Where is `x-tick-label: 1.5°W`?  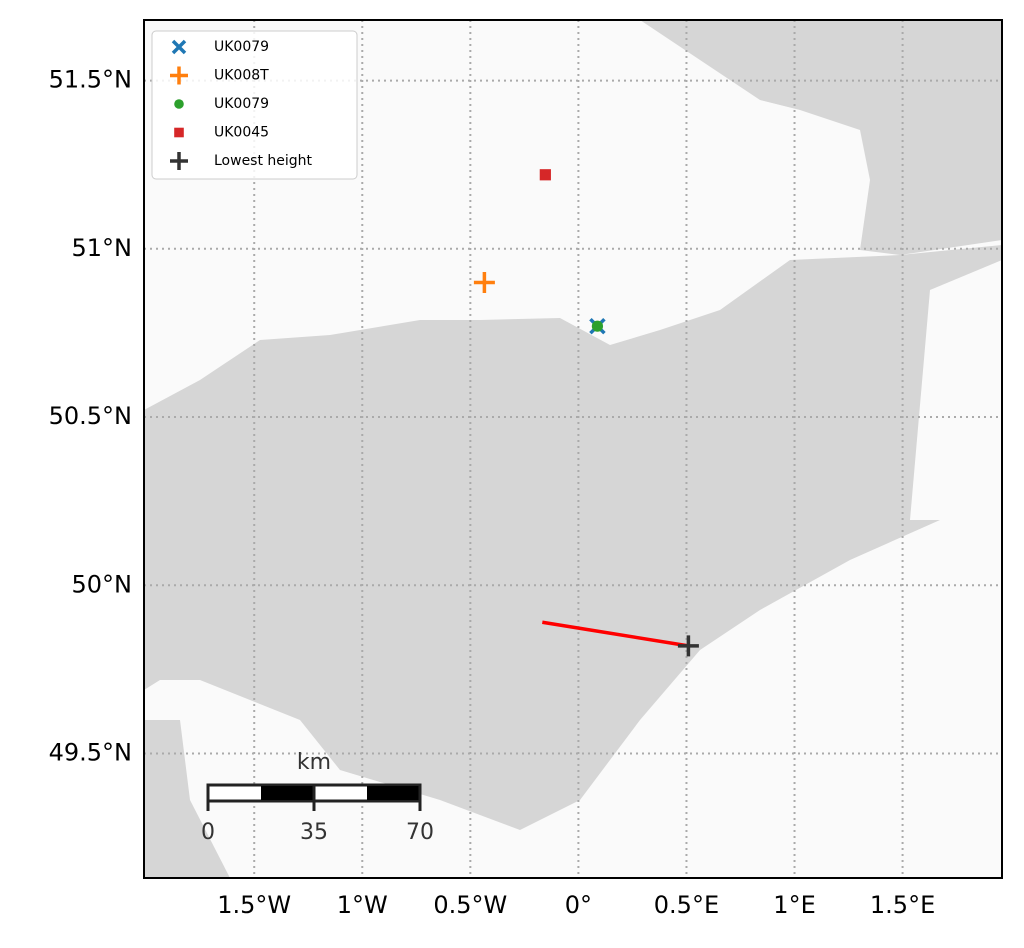
x-tick-label: 1.5°W is located at coordinates (254, 905).